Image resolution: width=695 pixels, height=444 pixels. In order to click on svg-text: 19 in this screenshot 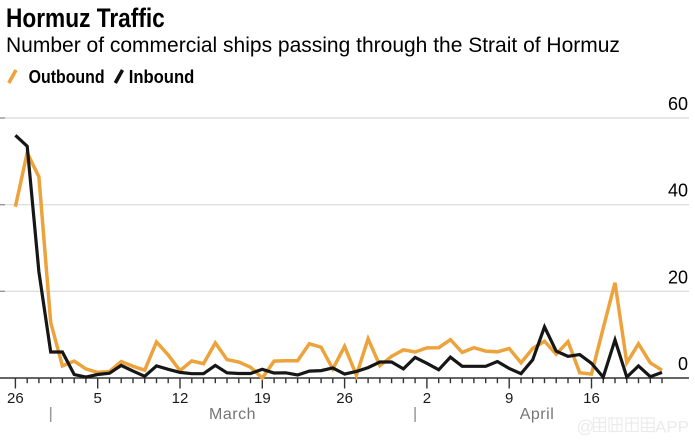, I will do `click(262, 398)`.